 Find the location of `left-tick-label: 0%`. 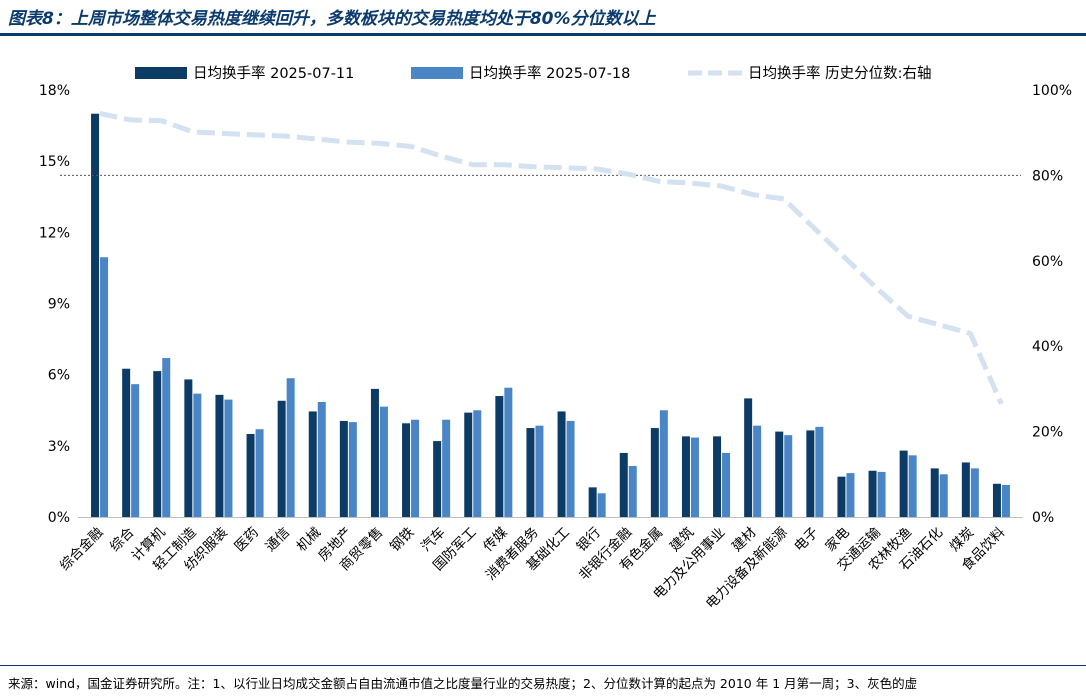

left-tick-label: 0% is located at coordinates (59, 518).